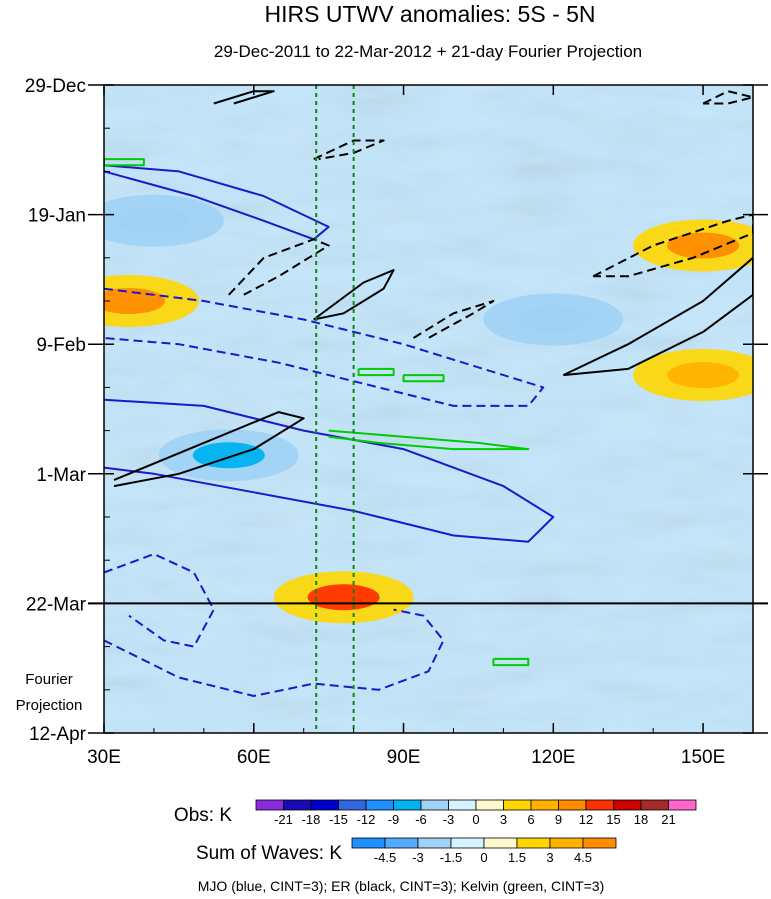 Image resolution: width=771 pixels, height=899 pixels. I want to click on obs-legend-label: Obs: K, so click(203, 815).